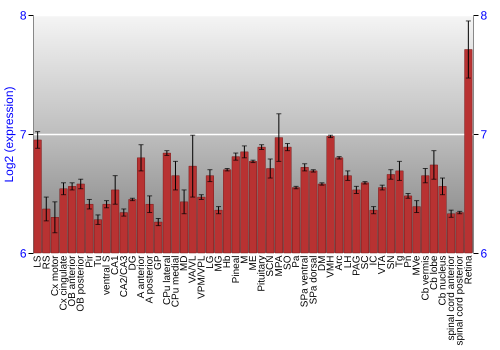 The image size is (500, 350). I want to click on x-tick-label: LH, so click(348, 262).